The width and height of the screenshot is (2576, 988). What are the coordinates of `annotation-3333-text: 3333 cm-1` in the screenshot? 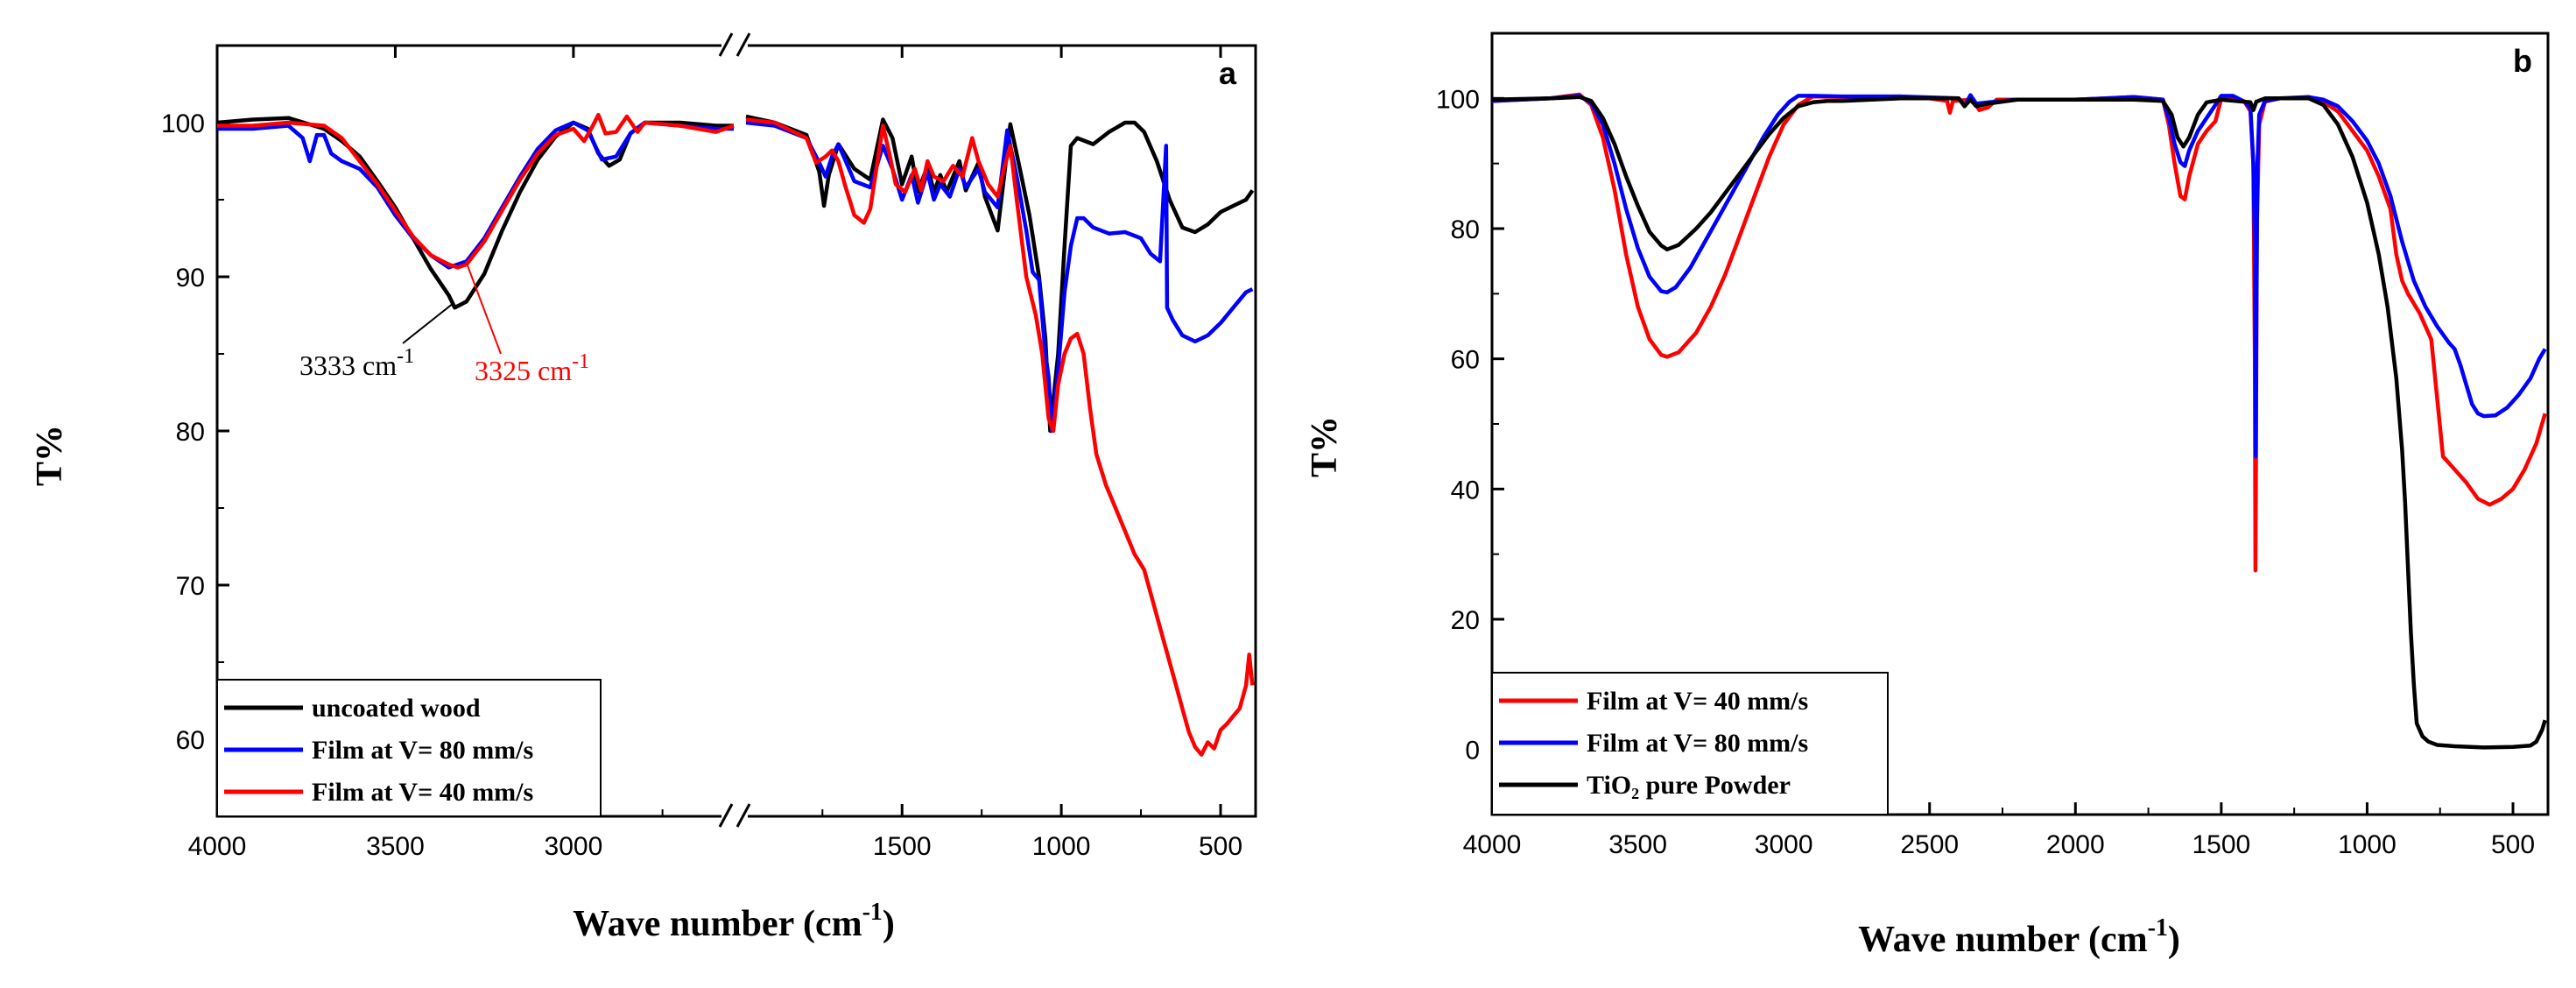 It's located at (356, 363).